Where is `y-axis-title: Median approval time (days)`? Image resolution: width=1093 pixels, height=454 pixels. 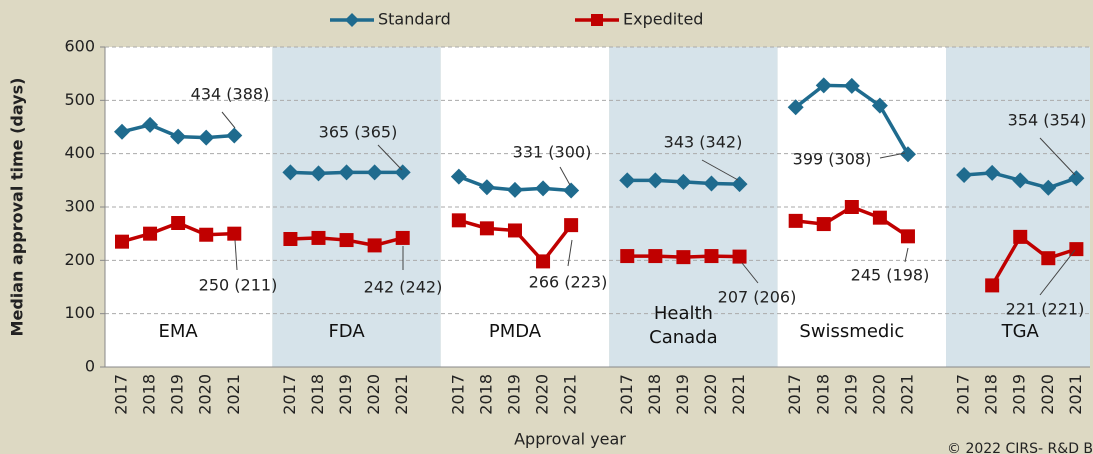
y-axis-title: Median approval time (days) is located at coordinates (17, 207).